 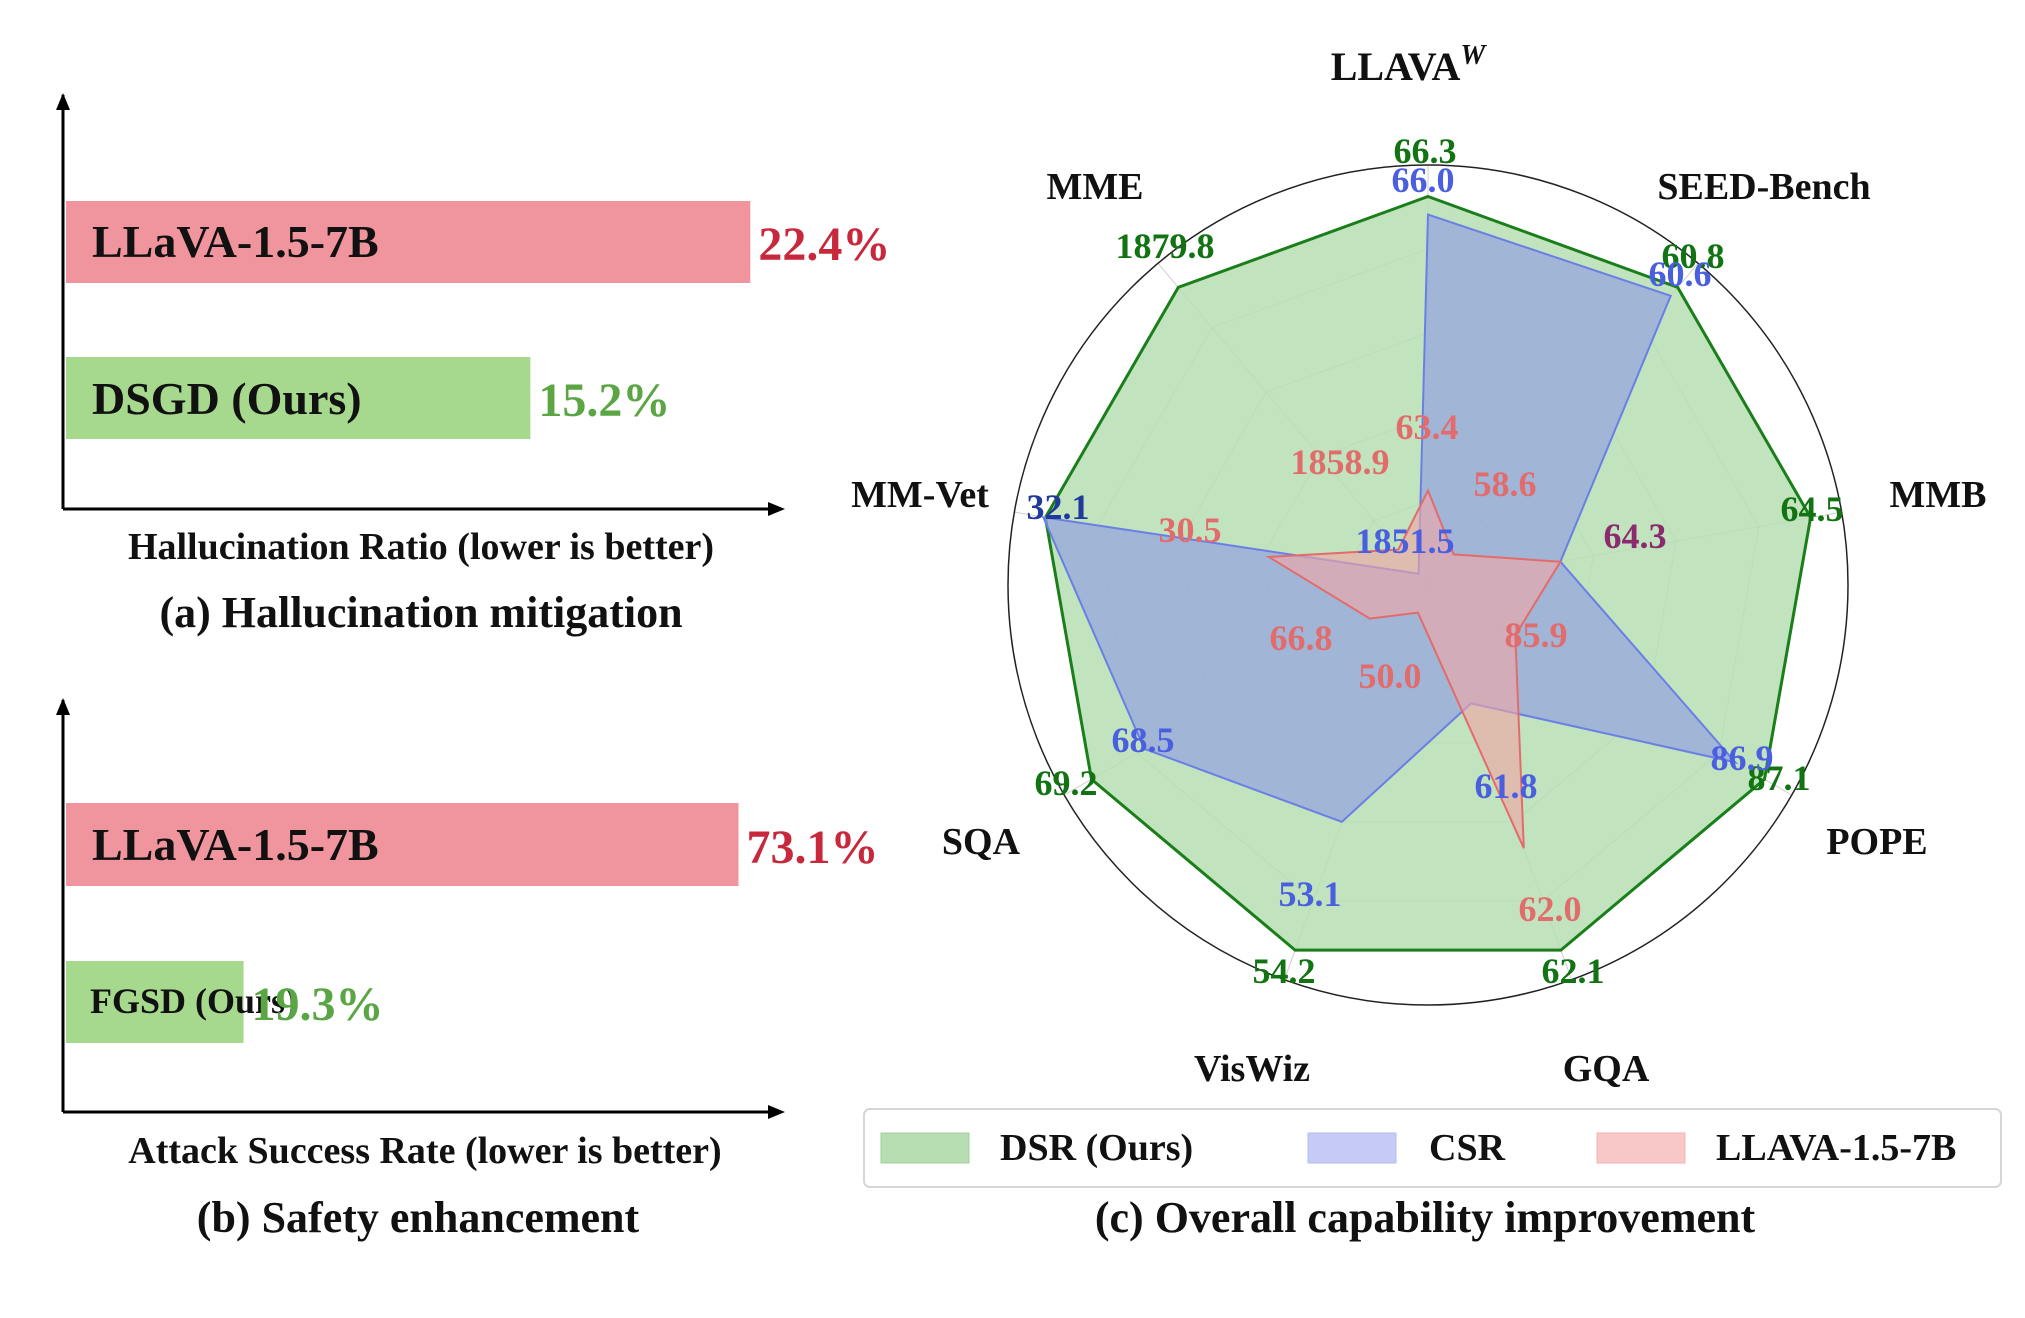 What do you see at coordinates (1937, 495) in the screenshot?
I see `radar-axis-label-mmb: MMB` at bounding box center [1937, 495].